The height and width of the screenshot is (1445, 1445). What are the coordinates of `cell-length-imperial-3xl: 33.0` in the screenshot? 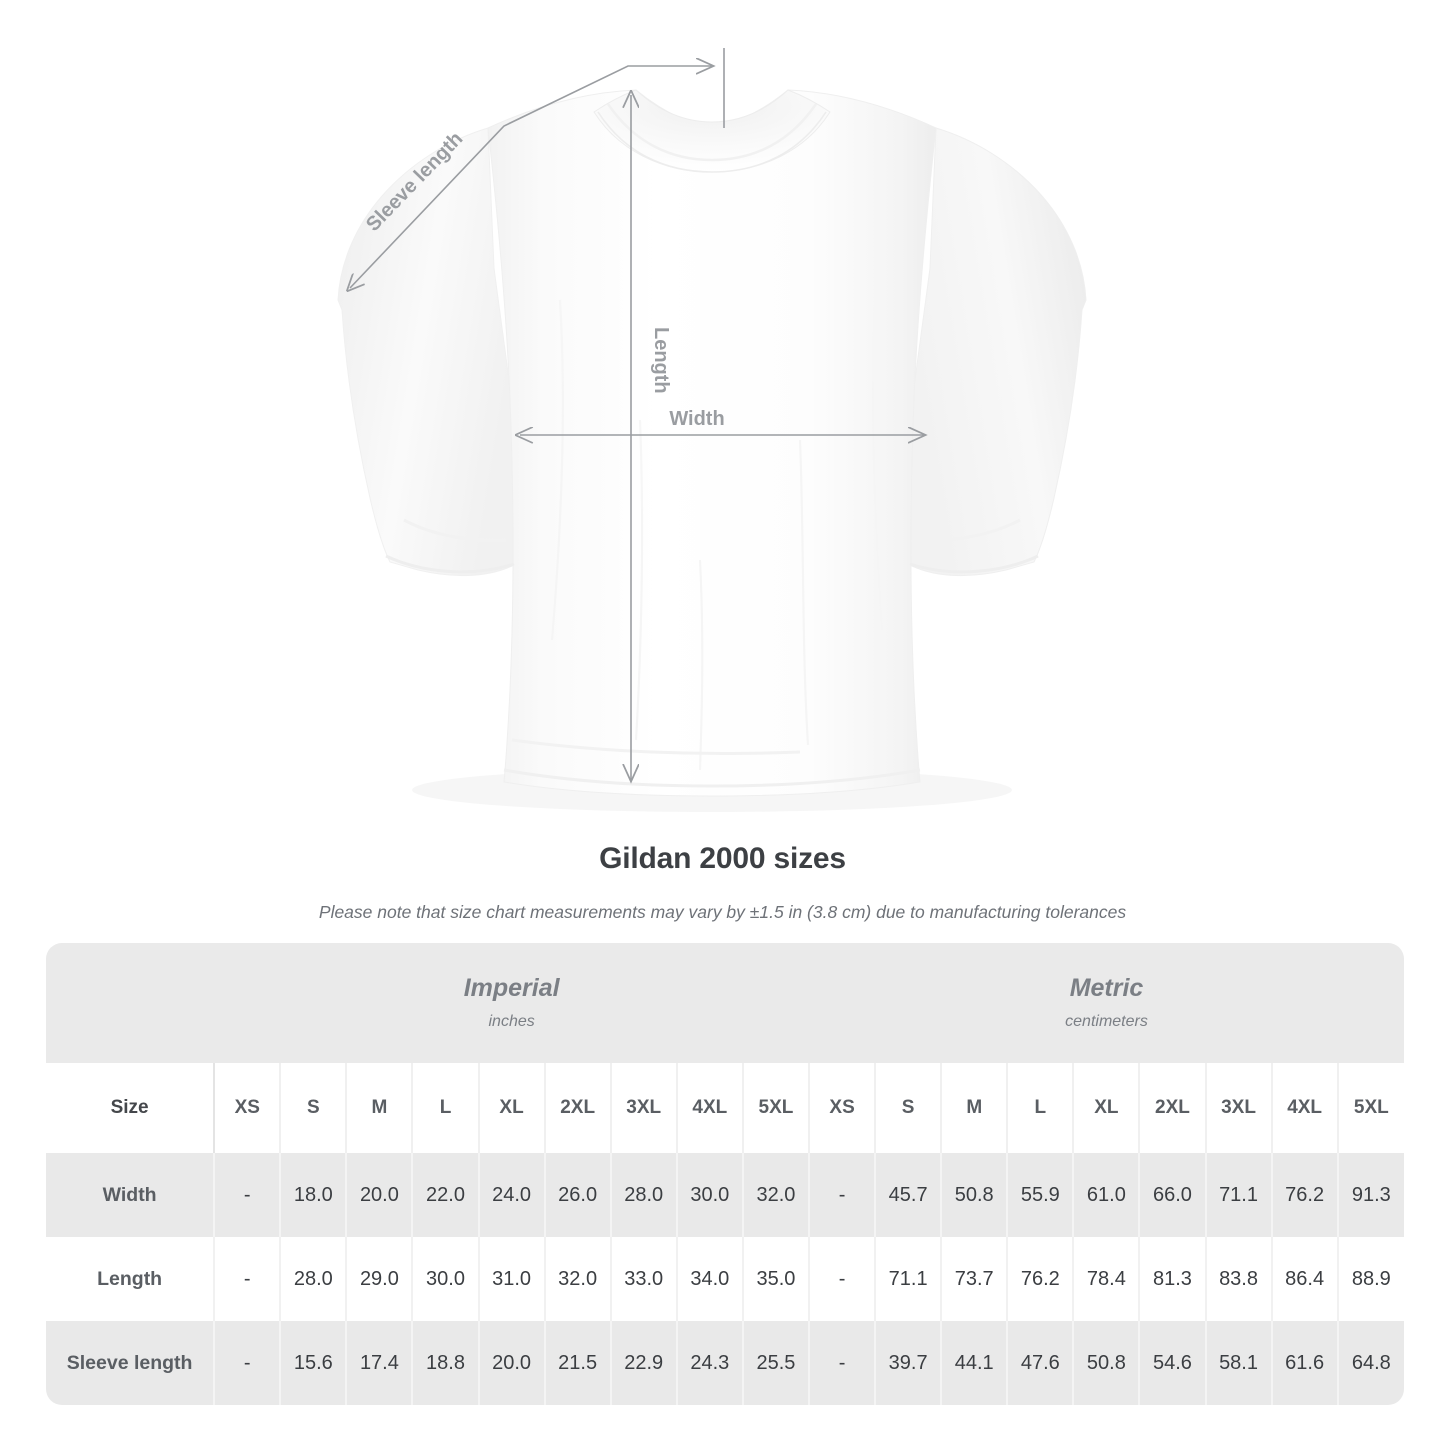 It's located at (644, 1279).